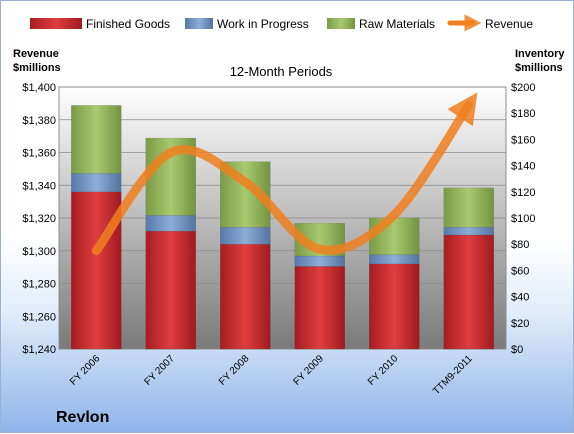 The height and width of the screenshot is (434, 574). What do you see at coordinates (263, 24) in the screenshot?
I see `legend-label-work-in-progress: Work in Progress` at bounding box center [263, 24].